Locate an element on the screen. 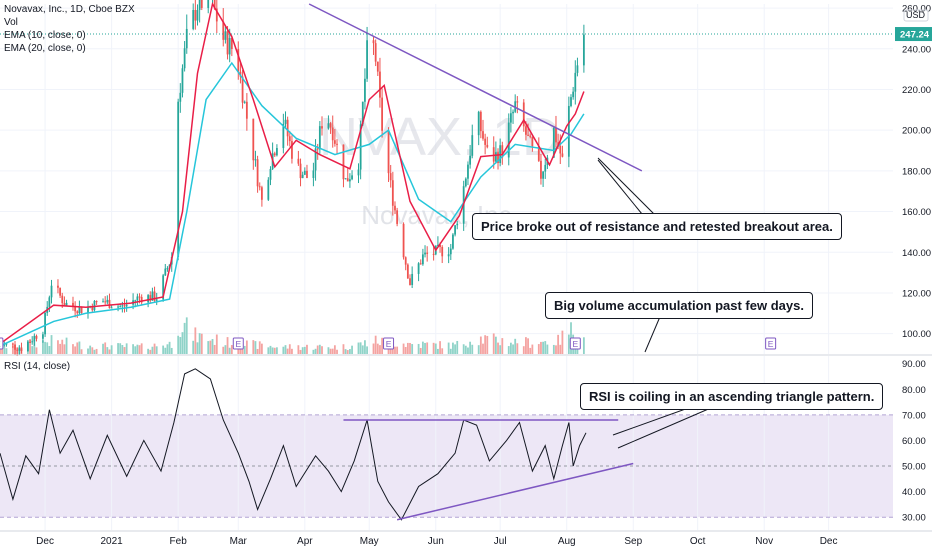  rsi-tick-label: 70.00 is located at coordinates (914, 415).